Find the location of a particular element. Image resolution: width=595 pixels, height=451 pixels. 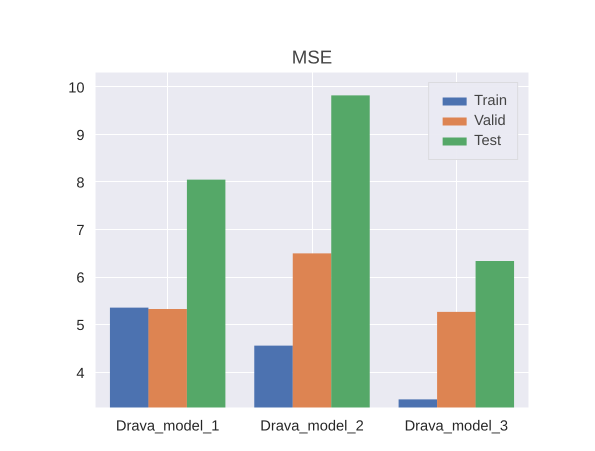

y-tick-label: 6 is located at coordinates (80, 278).